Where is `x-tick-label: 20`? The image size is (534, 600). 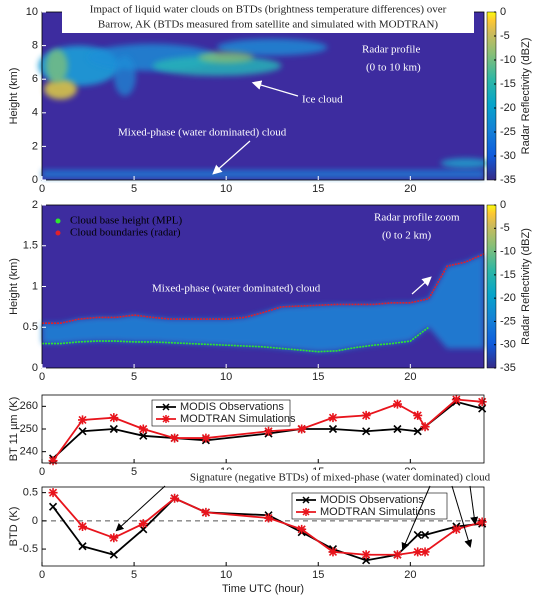 x-tick-label: 20 is located at coordinates (410, 377).